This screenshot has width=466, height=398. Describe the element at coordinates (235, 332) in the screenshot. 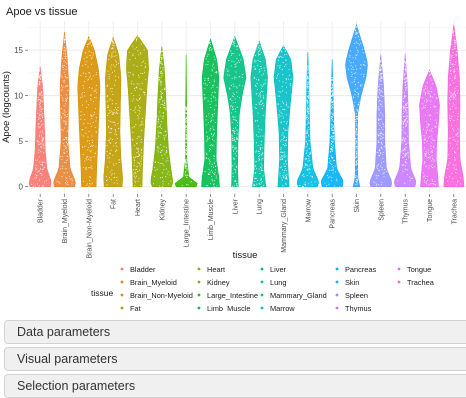

I see `data-parameters-panel: Data parameters` at that location.